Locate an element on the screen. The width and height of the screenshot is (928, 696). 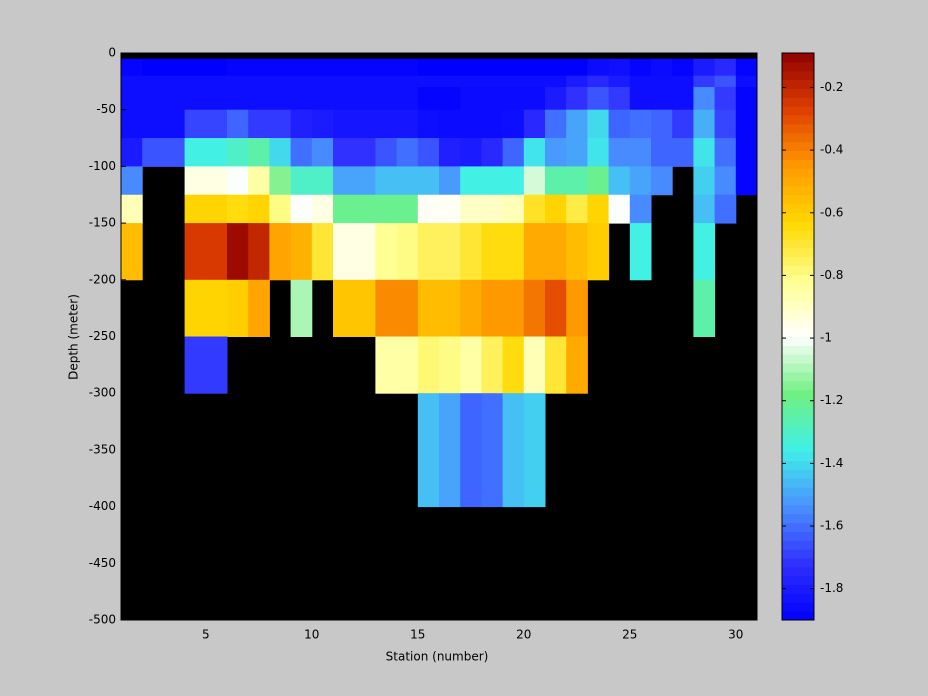
colorbar-tick-label: -1.4 is located at coordinates (831, 463).